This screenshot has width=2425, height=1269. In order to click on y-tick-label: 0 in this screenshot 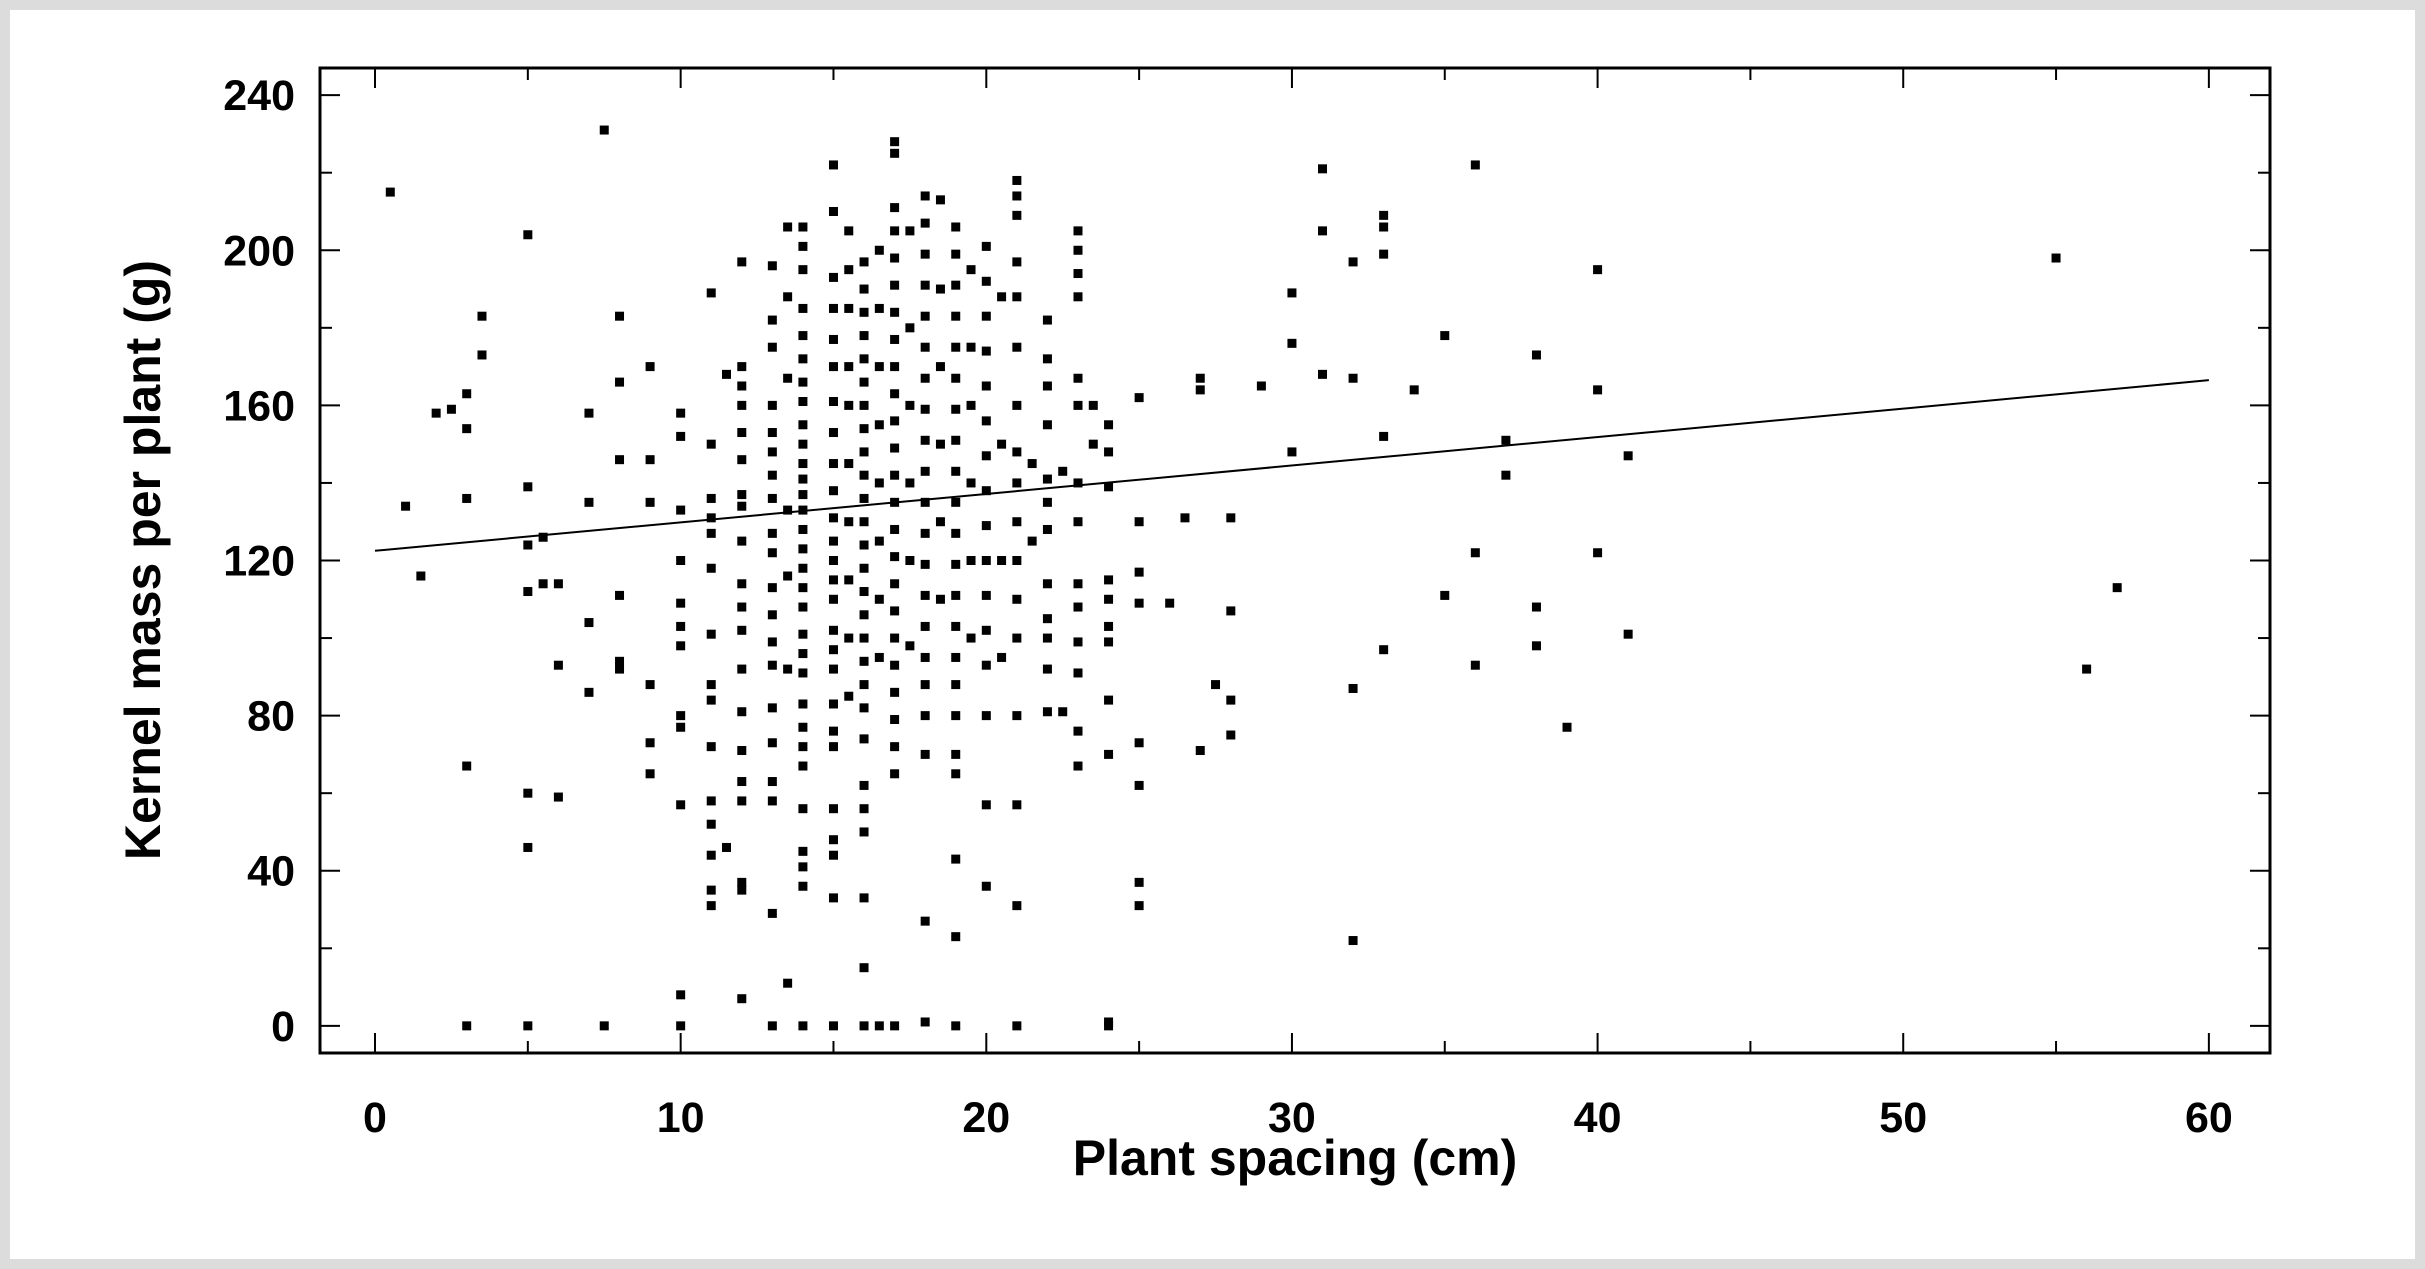, I will do `click(283, 1027)`.